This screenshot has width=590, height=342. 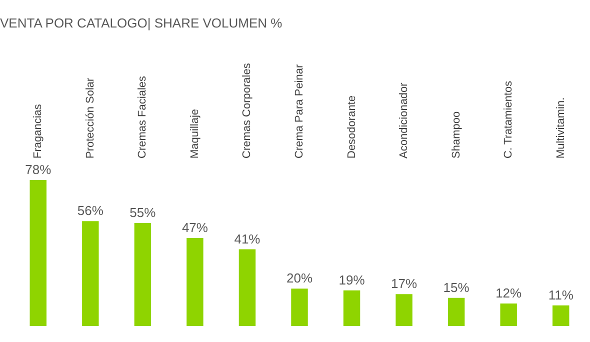 I want to click on data-label: 15%, so click(x=456, y=287).